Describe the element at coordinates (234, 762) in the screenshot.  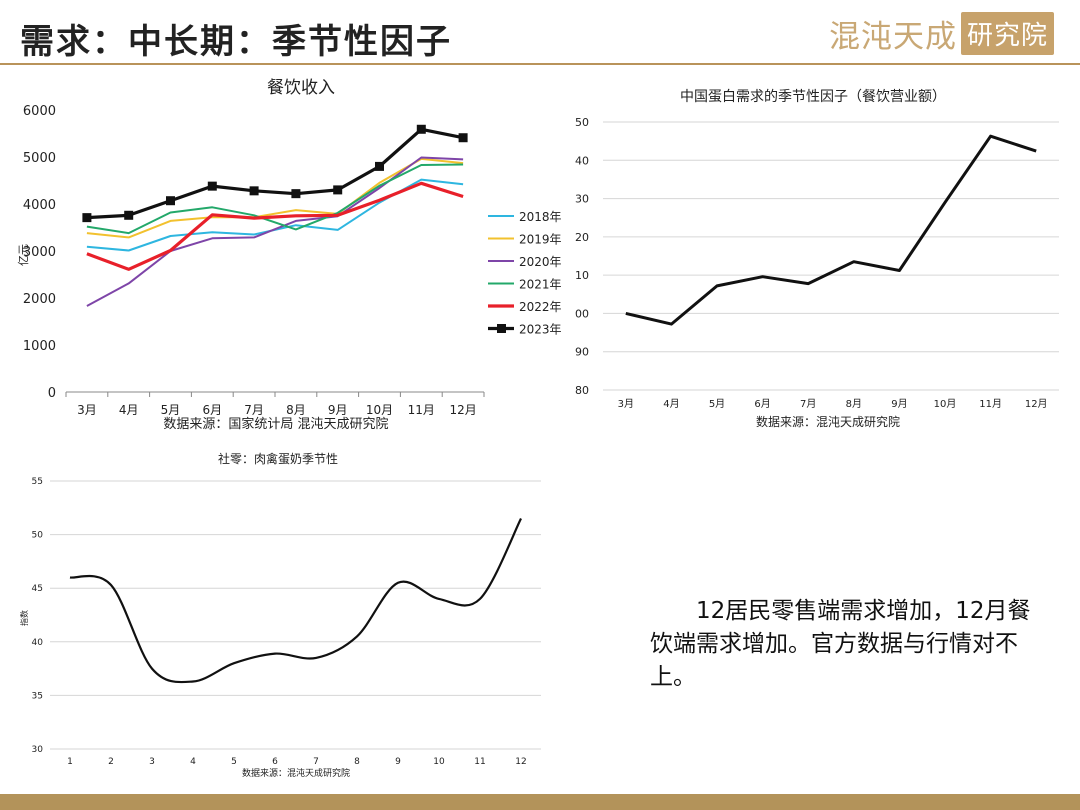
I see `x-tick-label: 5` at that location.